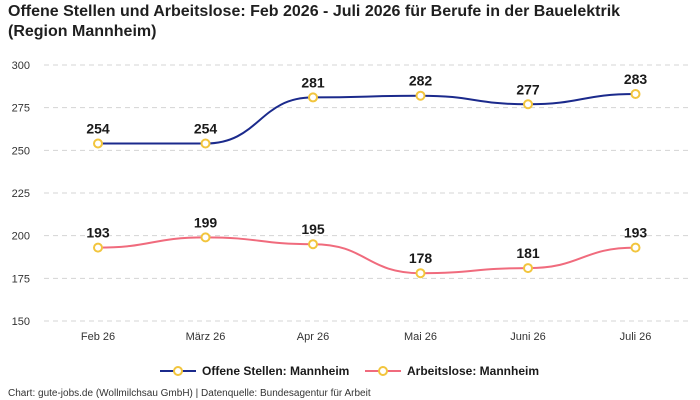 This screenshot has width=700, height=400. I want to click on y-tick-label: 275, so click(21, 109).